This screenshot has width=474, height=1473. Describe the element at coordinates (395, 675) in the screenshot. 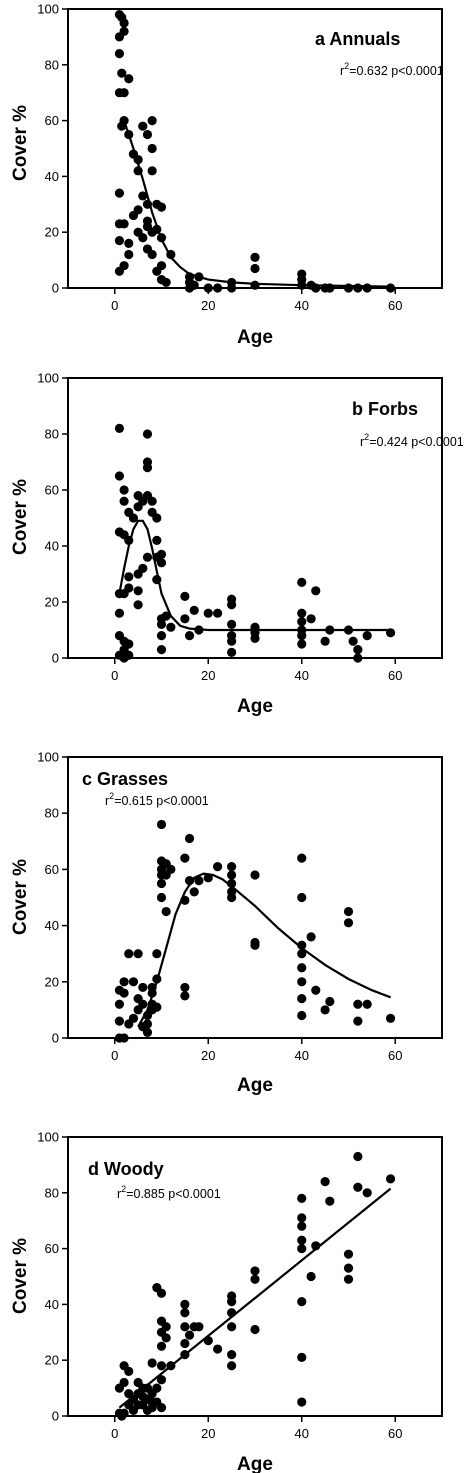

I see `x-tick-label: 60` at that location.